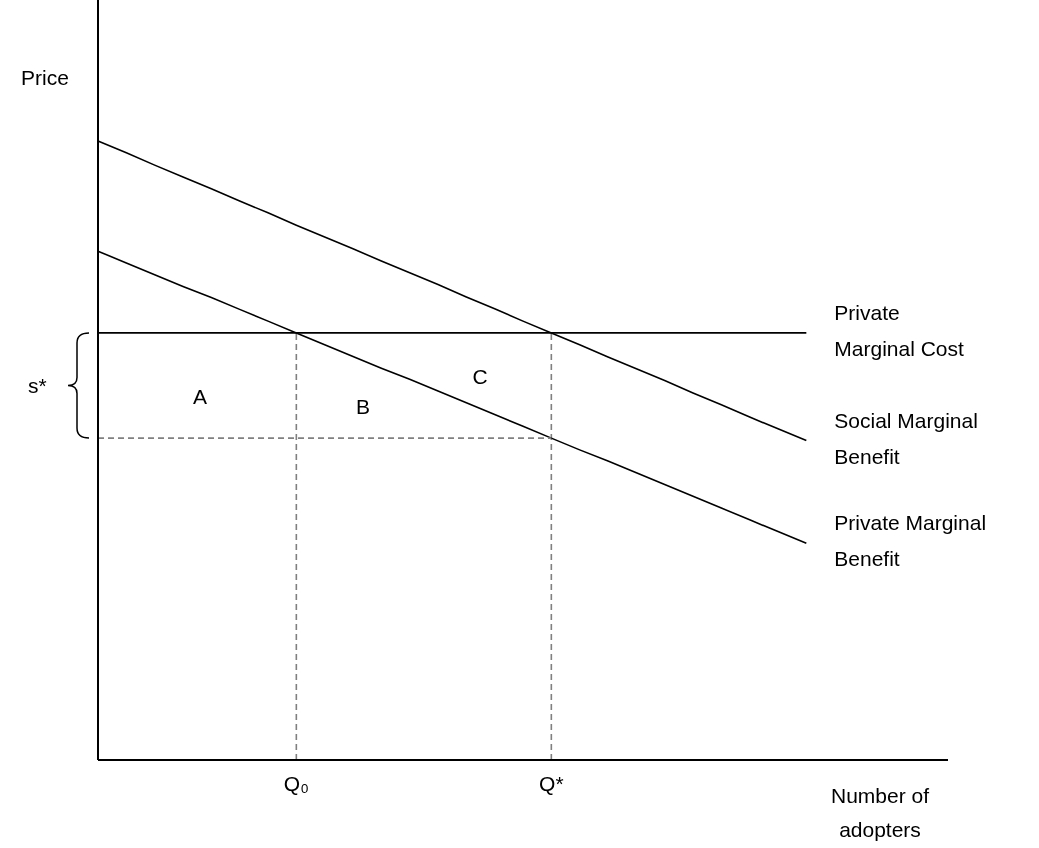 This screenshot has width=1039, height=848. Describe the element at coordinates (45, 77) in the screenshot. I see `y-axis-title: Price` at that location.